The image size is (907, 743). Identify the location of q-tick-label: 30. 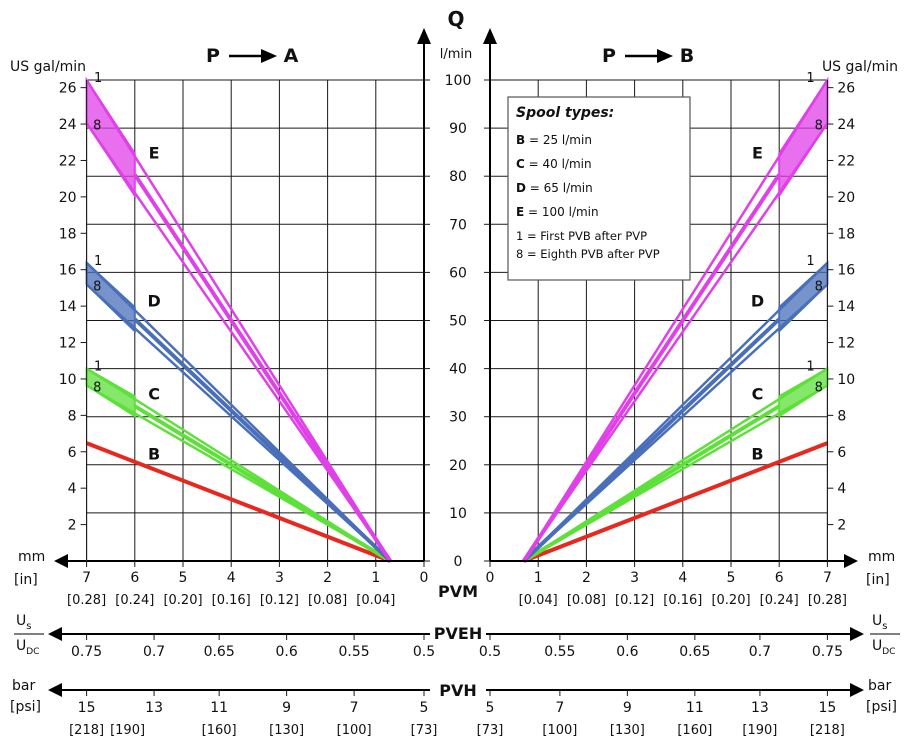
(458, 418).